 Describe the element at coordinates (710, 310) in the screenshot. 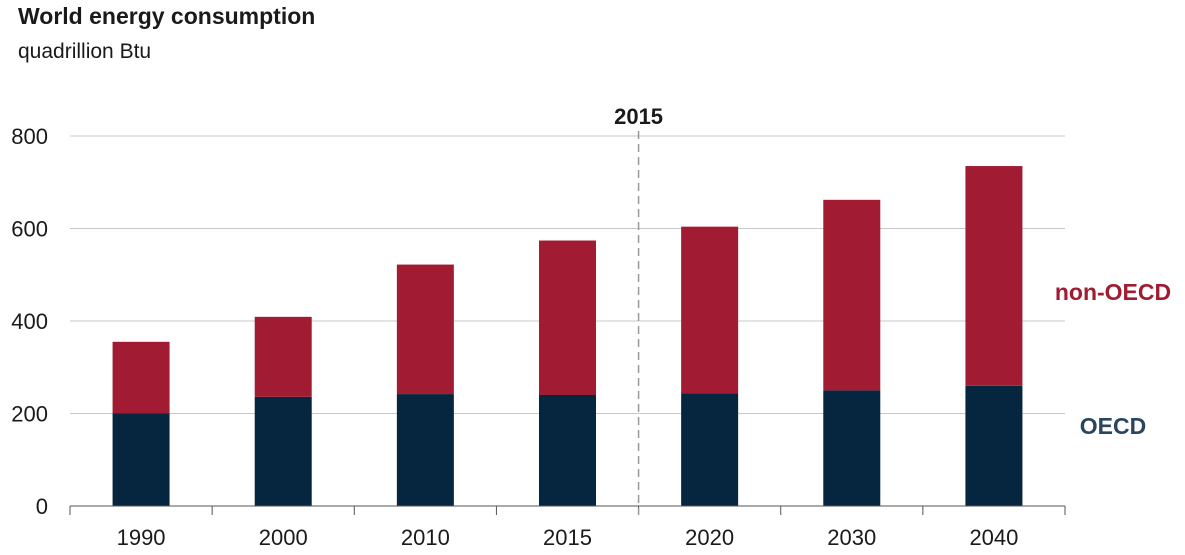

I see `bar-non-oecd-2020` at that location.